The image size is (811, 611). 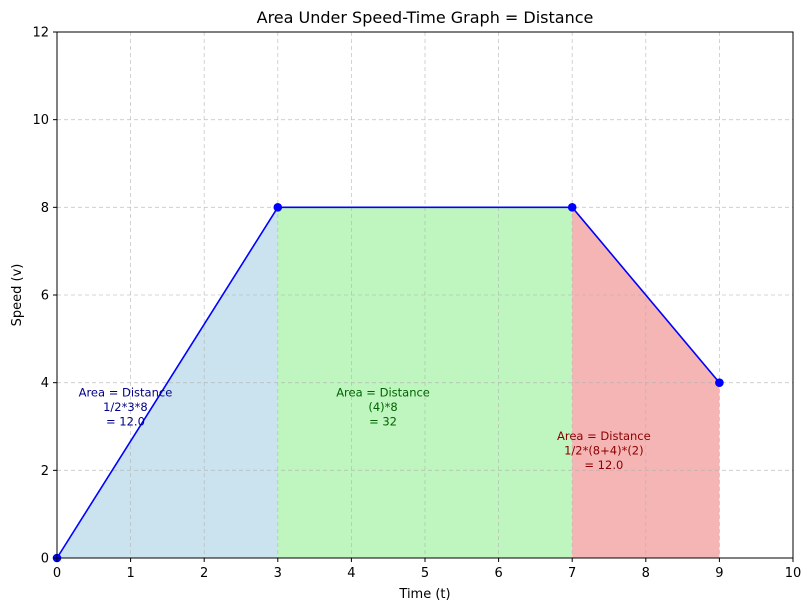 I want to click on x-tick-label: 10, so click(x=793, y=573).